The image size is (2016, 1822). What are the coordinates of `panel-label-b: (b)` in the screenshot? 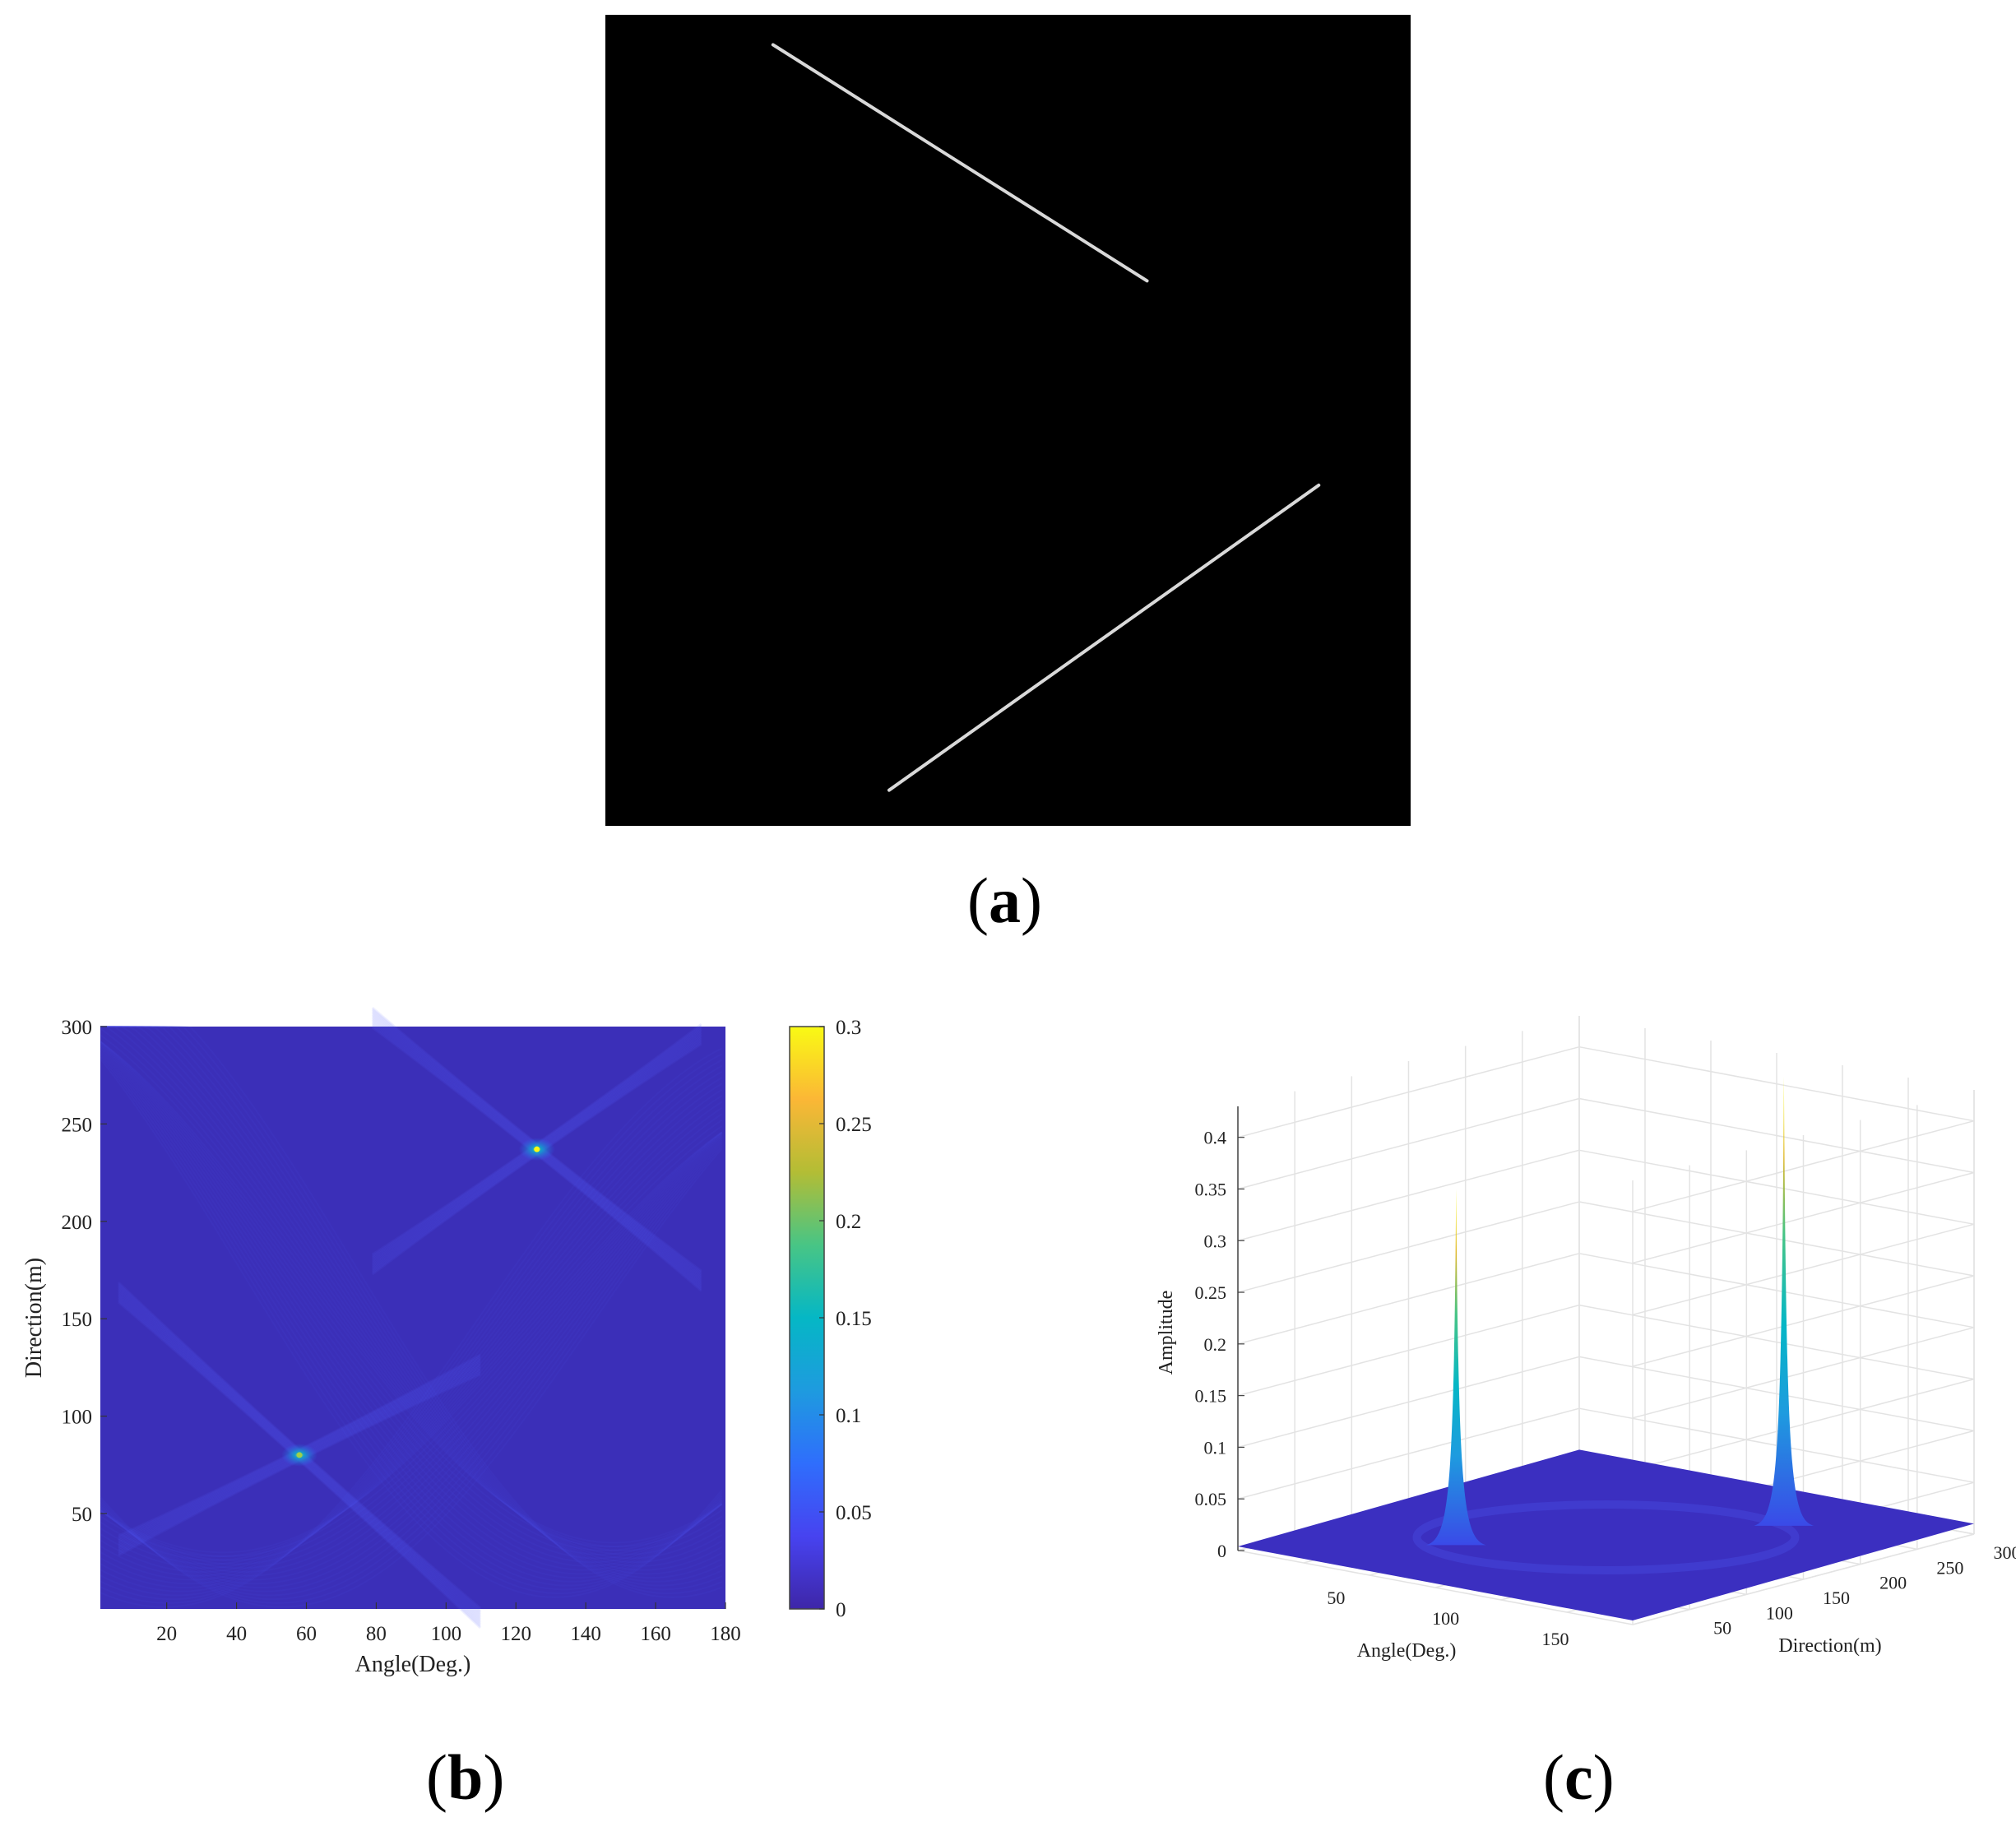 It's located at (465, 1777).